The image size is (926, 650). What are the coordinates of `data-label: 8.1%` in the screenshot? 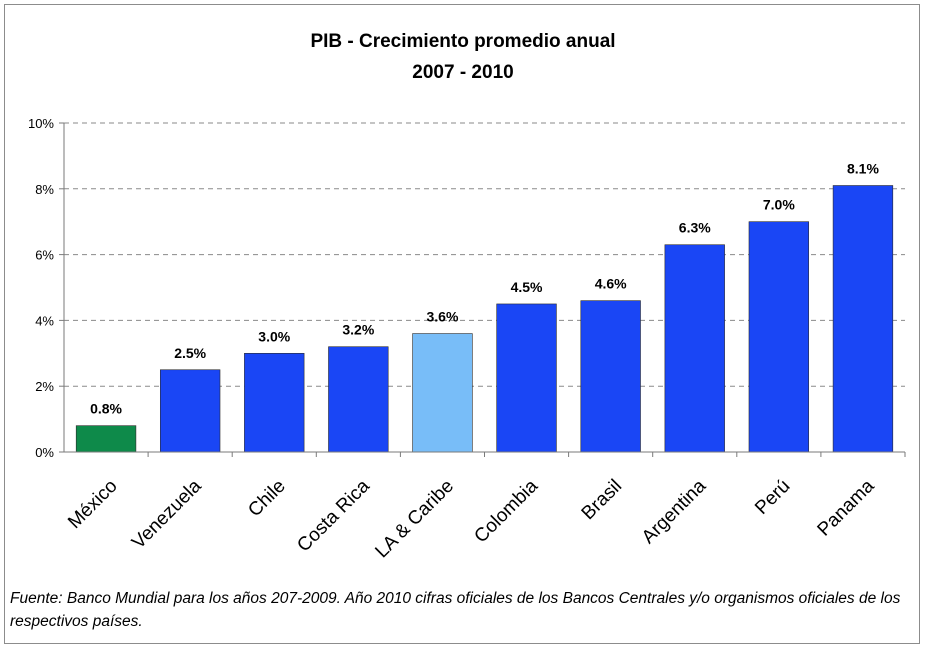 It's located at (863, 169).